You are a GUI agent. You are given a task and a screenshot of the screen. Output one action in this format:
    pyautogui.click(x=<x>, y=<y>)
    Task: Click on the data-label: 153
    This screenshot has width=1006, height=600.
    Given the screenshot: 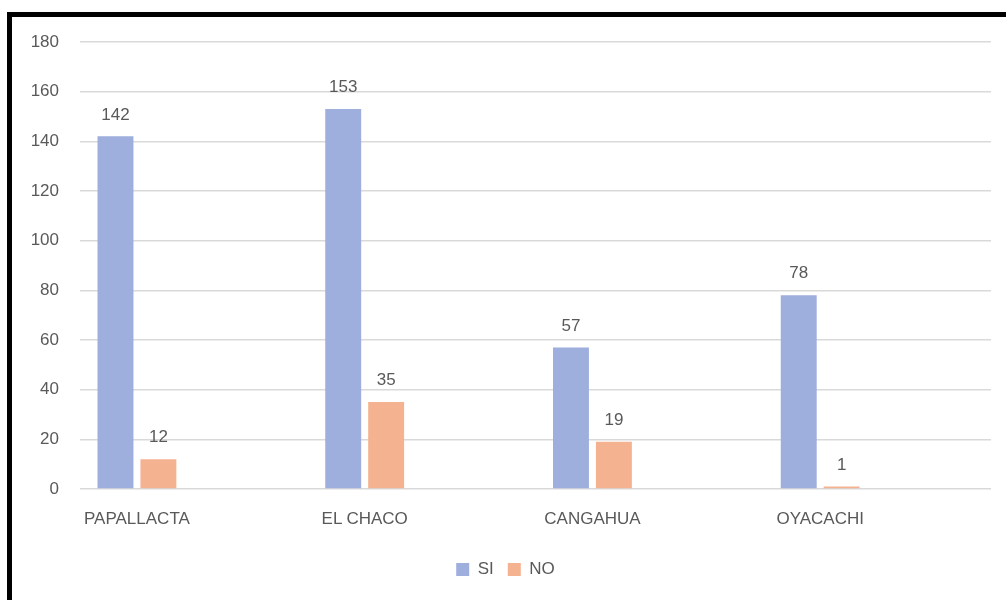 What is the action you would take?
    pyautogui.click(x=343, y=87)
    